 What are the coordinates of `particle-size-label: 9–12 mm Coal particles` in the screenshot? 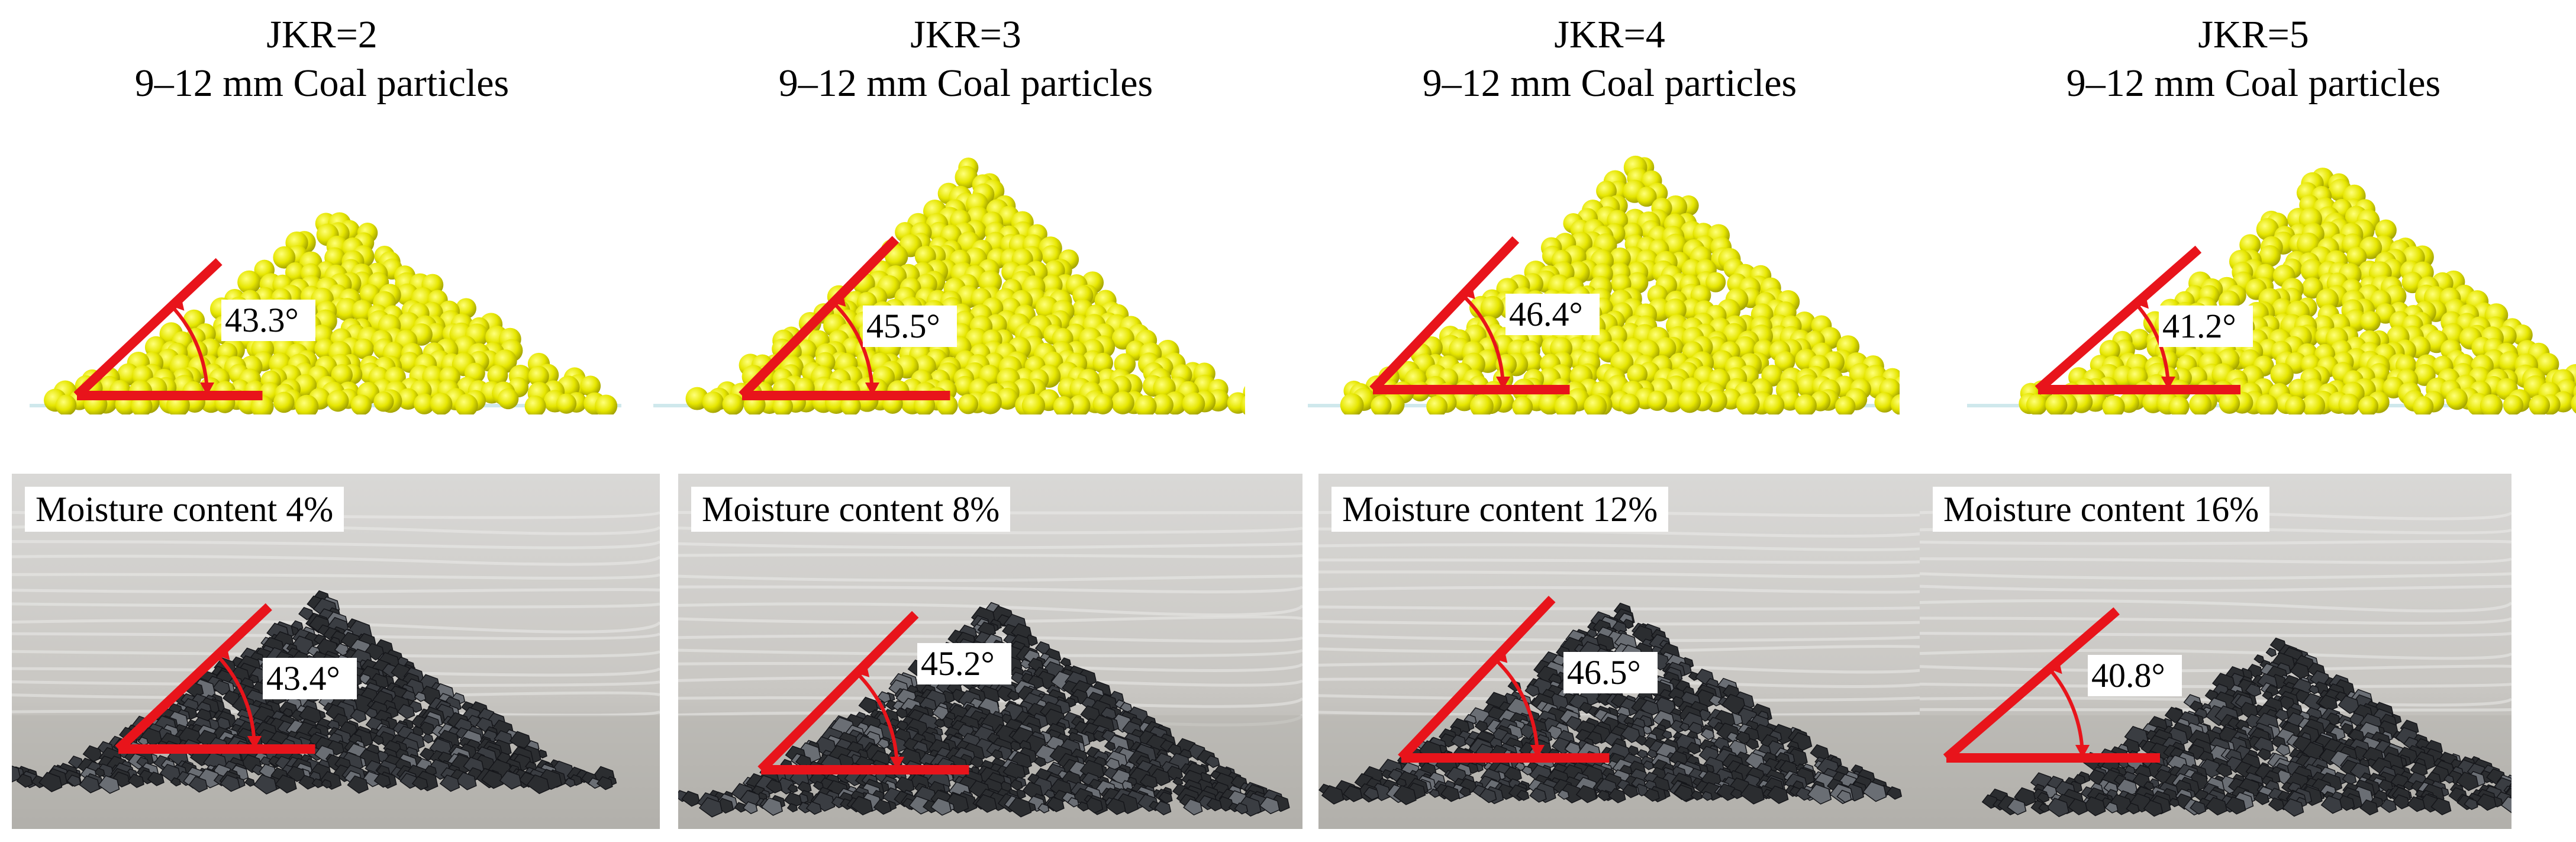 It's located at (965, 83).